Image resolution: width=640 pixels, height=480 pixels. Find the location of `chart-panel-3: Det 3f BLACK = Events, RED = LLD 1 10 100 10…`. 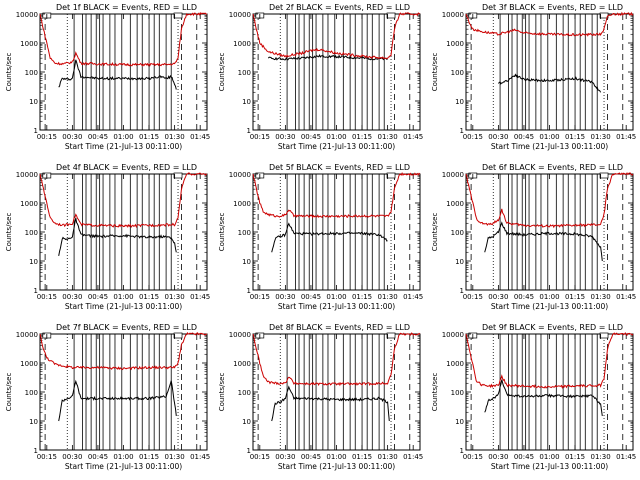

chart-panel-3: Det 3f BLACK = Events, RED = LLD 1 10 100 10… is located at coordinates (533, 77).